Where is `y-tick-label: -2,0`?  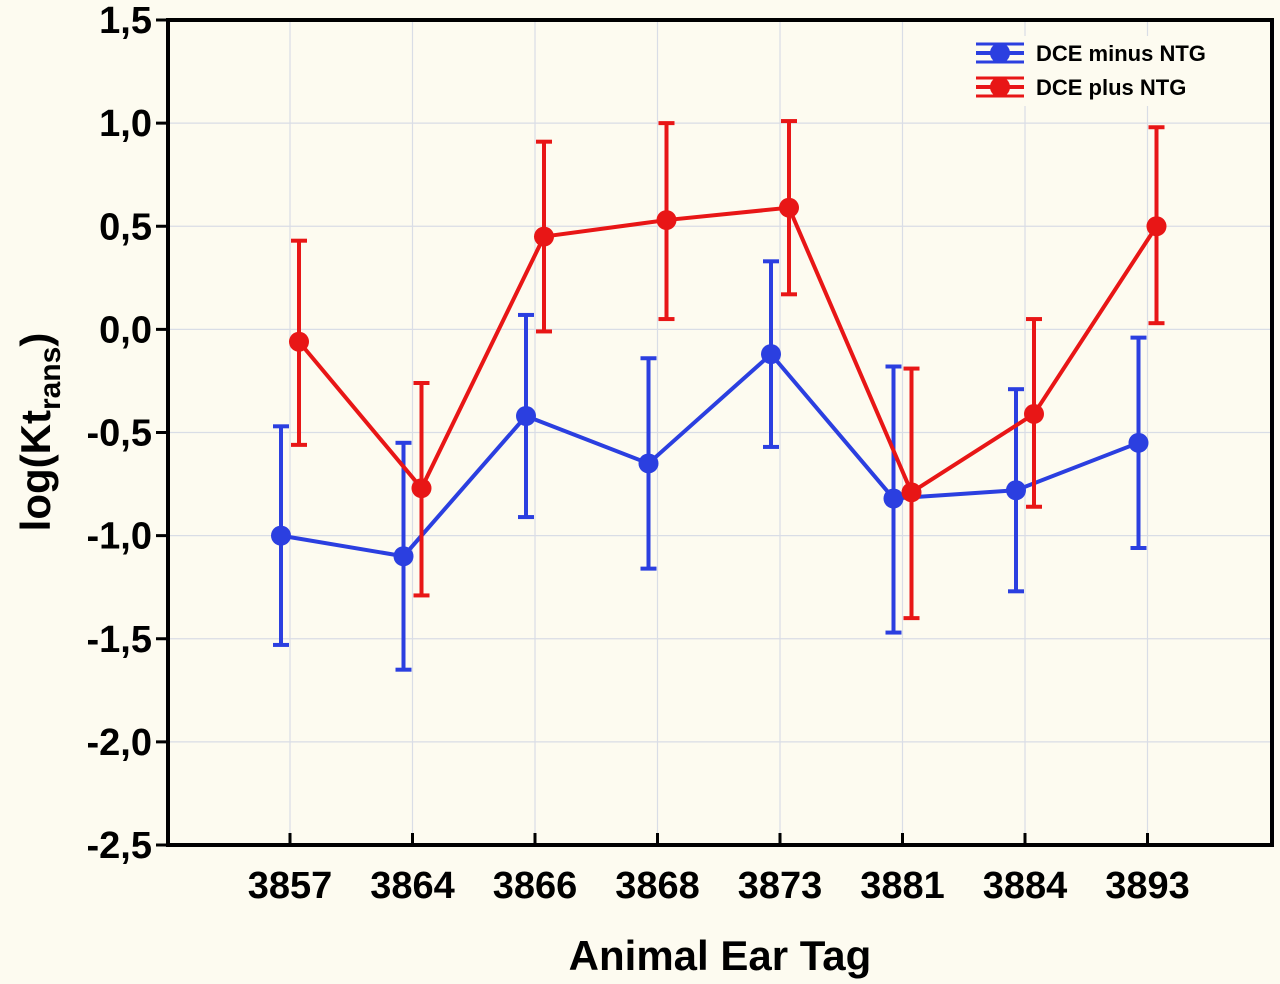
y-tick-label: -2,0 is located at coordinates (119, 743).